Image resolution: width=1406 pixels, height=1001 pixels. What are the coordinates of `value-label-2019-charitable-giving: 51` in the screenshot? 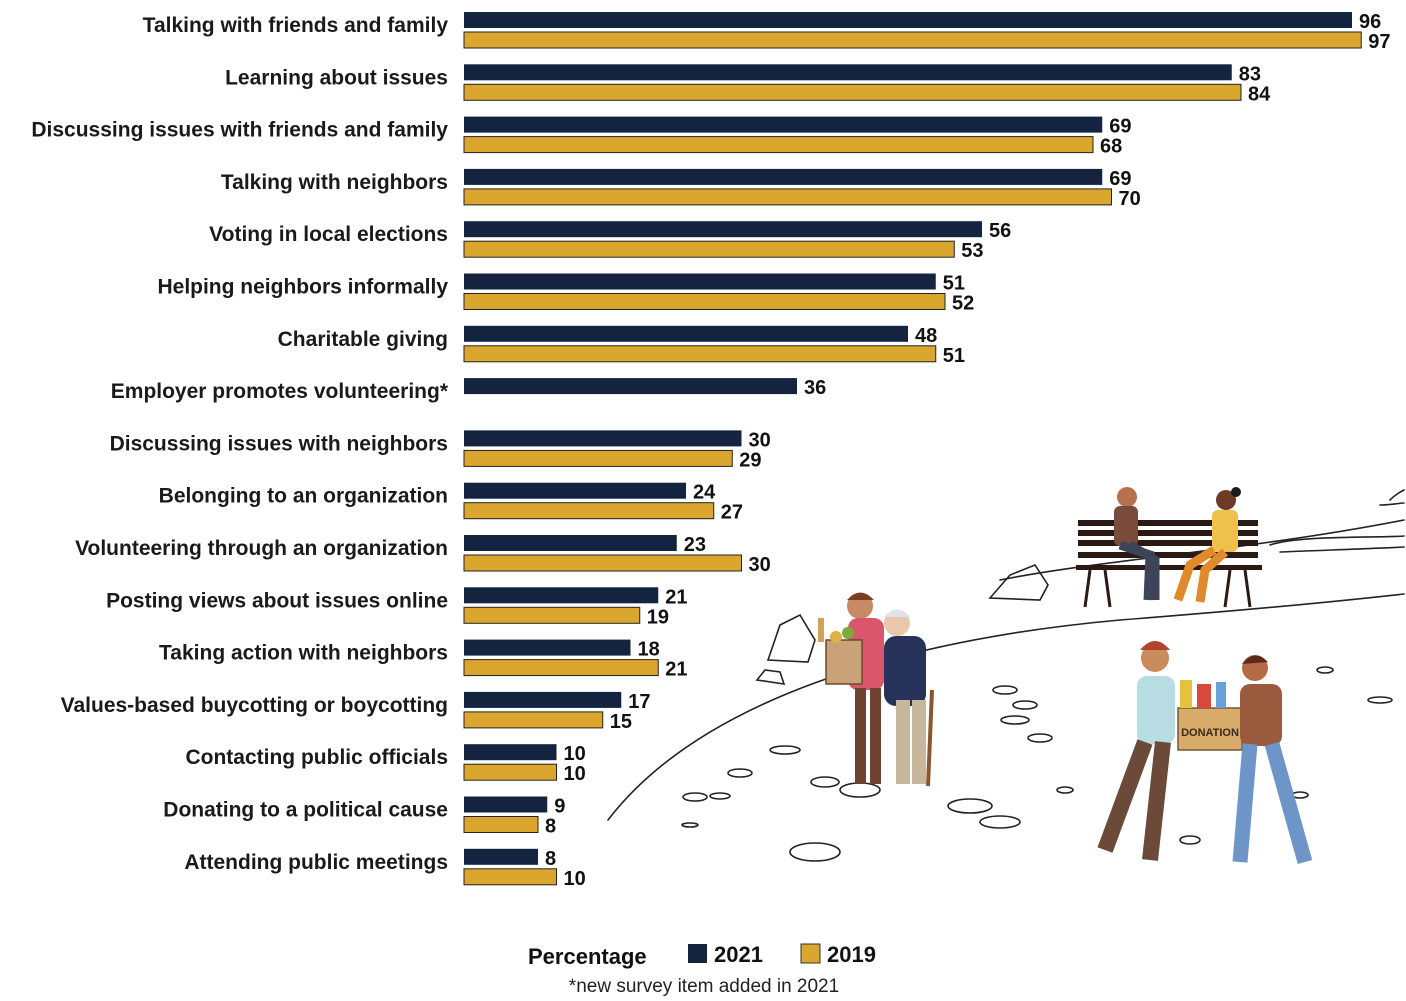 It's located at (954, 356).